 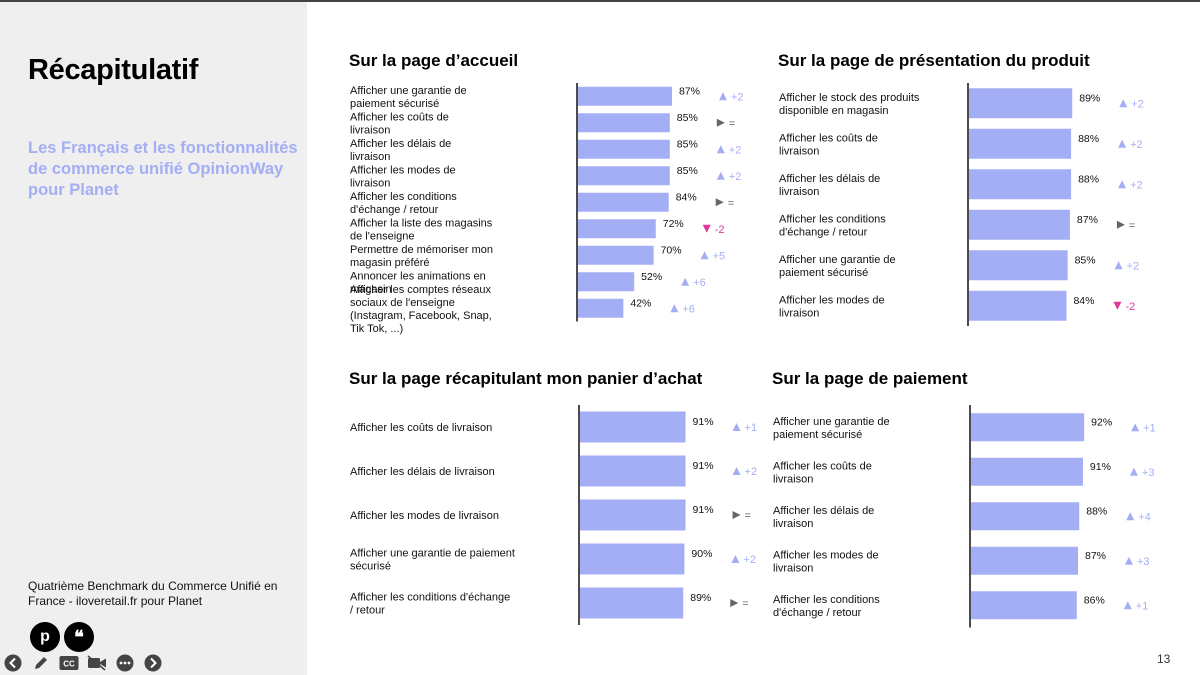 I want to click on chart-title-payment-page: Sur la page de paiement, so click(x=870, y=378).